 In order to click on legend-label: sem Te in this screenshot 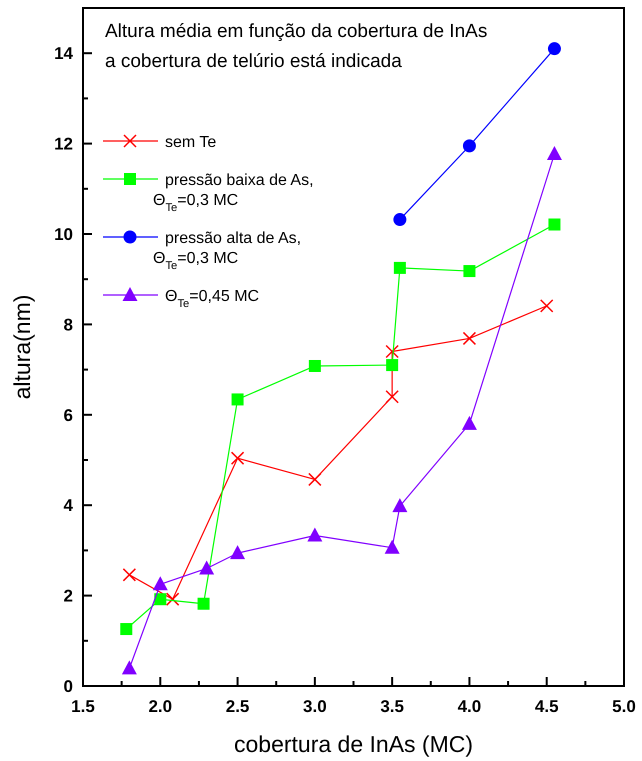, I will do `click(190, 142)`.